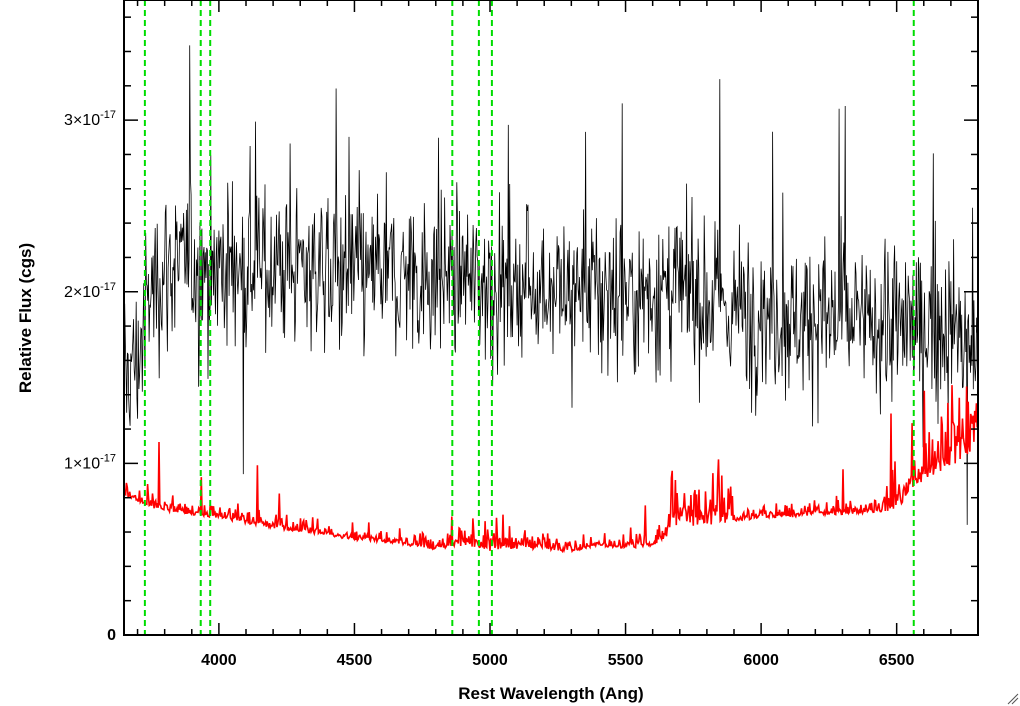 This screenshot has height=706, width=1020. What do you see at coordinates (761, 660) in the screenshot?
I see `x-tick-label: 6000` at bounding box center [761, 660].